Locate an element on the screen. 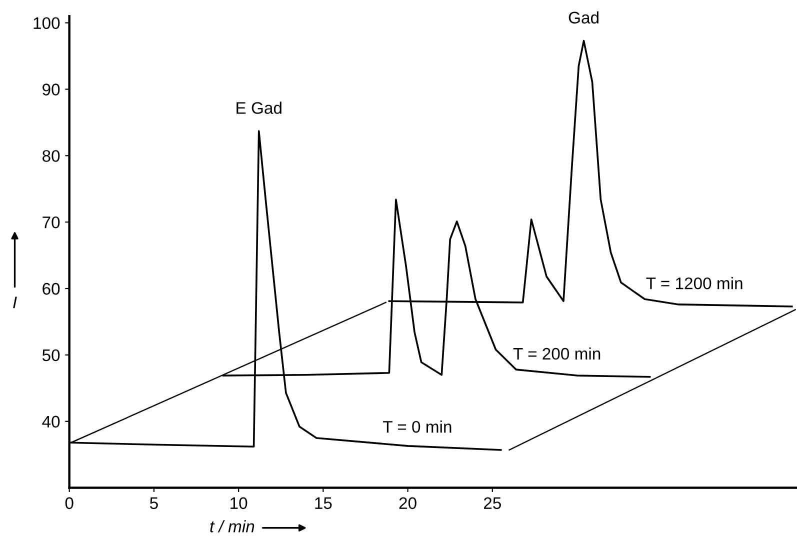 Image resolution: width=797 pixels, height=539 pixels. y-tick-label: 40 is located at coordinates (51, 422).